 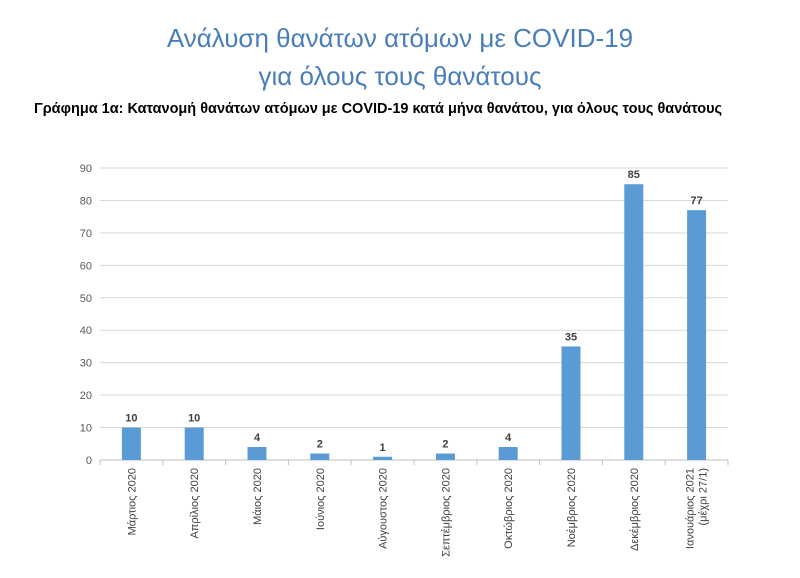 What do you see at coordinates (634, 175) in the screenshot?
I see `data-label: 85` at bounding box center [634, 175].